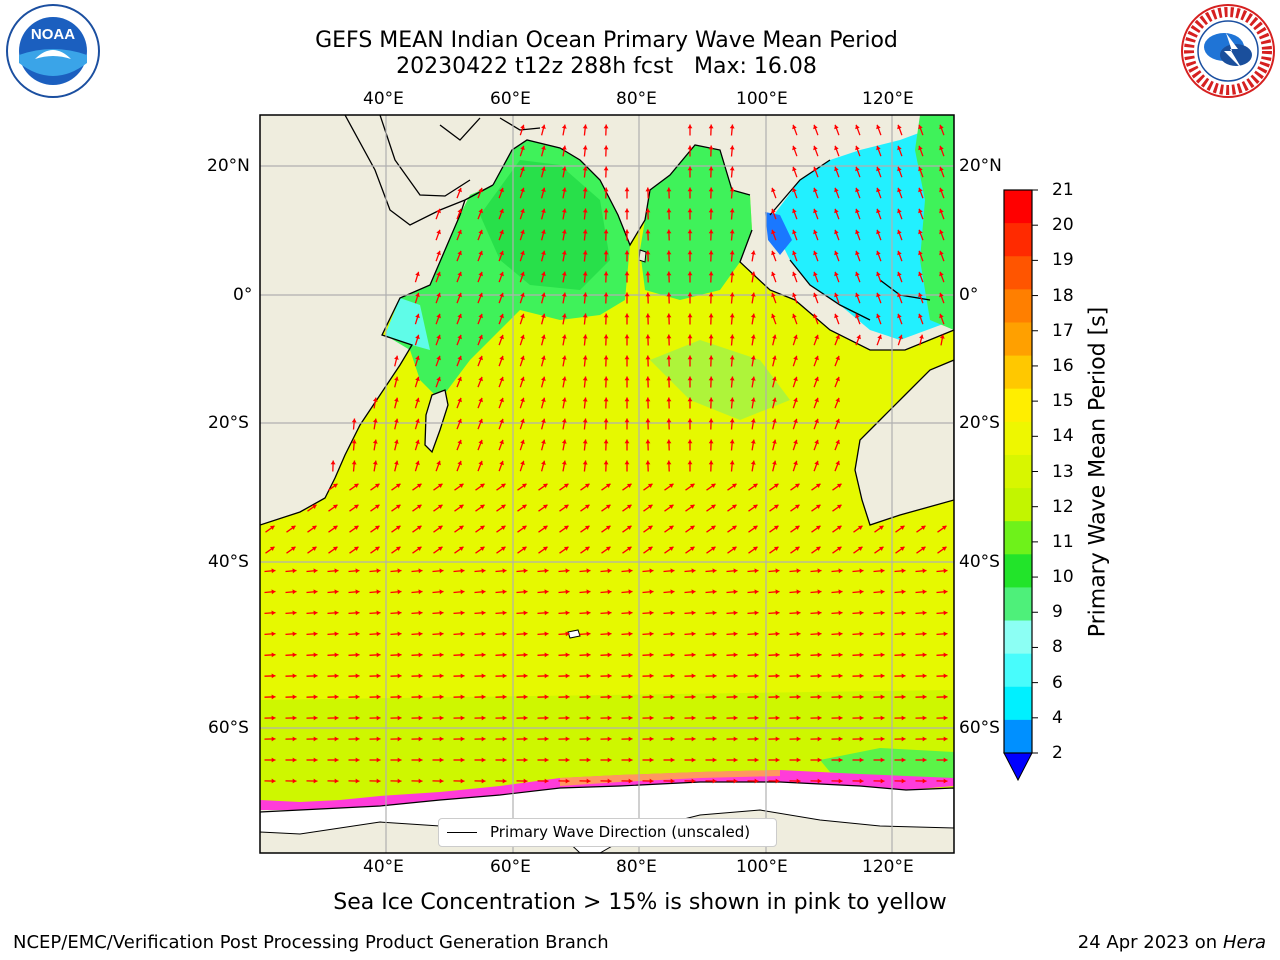 This screenshot has width=1280, height=960. I want to click on colorbar-under-arrow, so click(1018, 767).